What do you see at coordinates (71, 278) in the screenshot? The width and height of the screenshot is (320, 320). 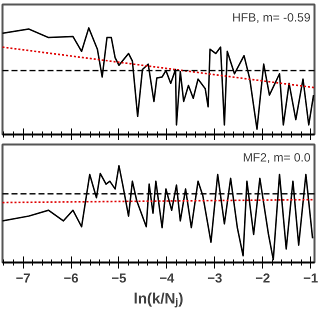 I see `x-tick-label: −6` at bounding box center [71, 278].